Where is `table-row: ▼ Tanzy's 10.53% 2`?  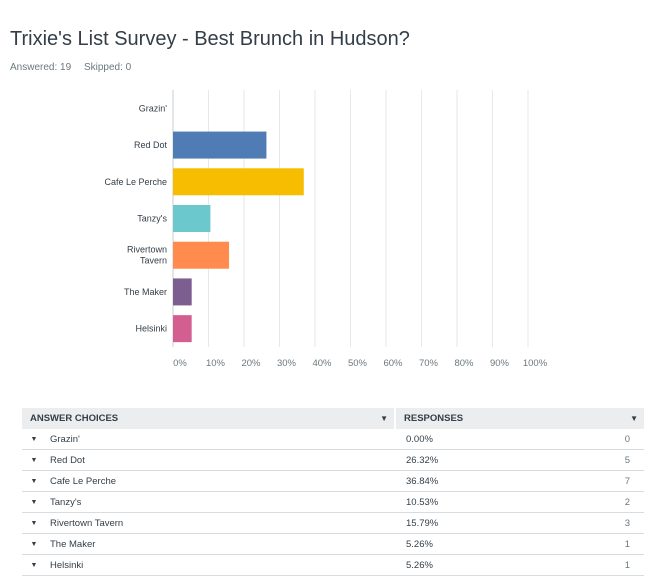 table-row: ▼ Tanzy's 10.53% 2 is located at coordinates (333, 502).